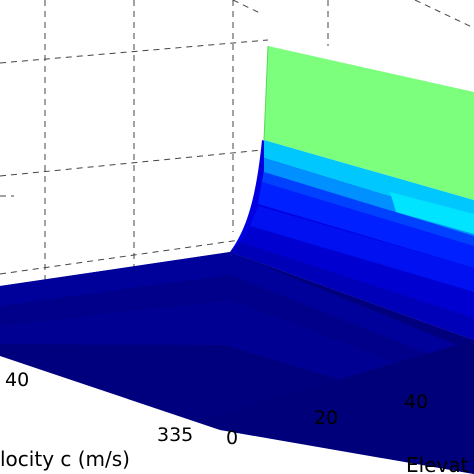 This screenshot has width=474, height=474. What do you see at coordinates (232, 438) in the screenshot?
I see `y-tick-label: 0` at bounding box center [232, 438].